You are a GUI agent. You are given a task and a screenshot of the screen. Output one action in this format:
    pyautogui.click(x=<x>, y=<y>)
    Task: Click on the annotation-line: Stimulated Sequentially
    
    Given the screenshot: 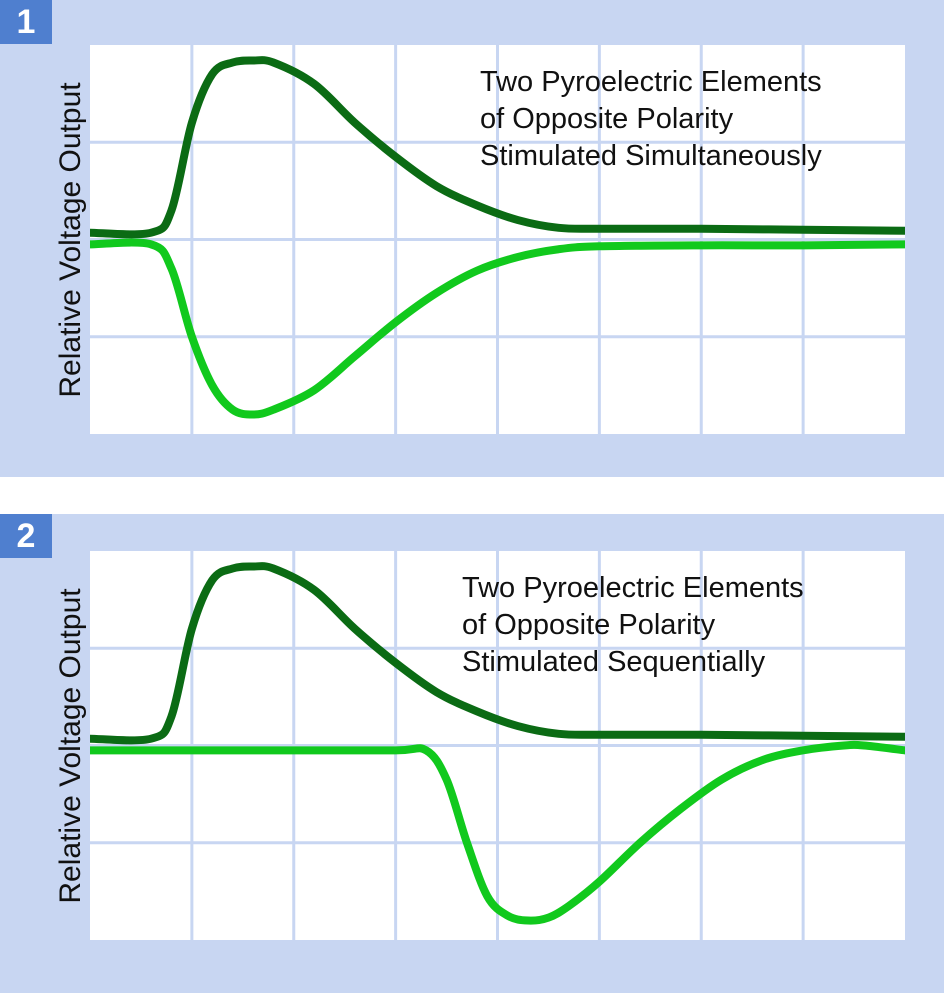 What is the action you would take?
    pyautogui.click(x=614, y=662)
    